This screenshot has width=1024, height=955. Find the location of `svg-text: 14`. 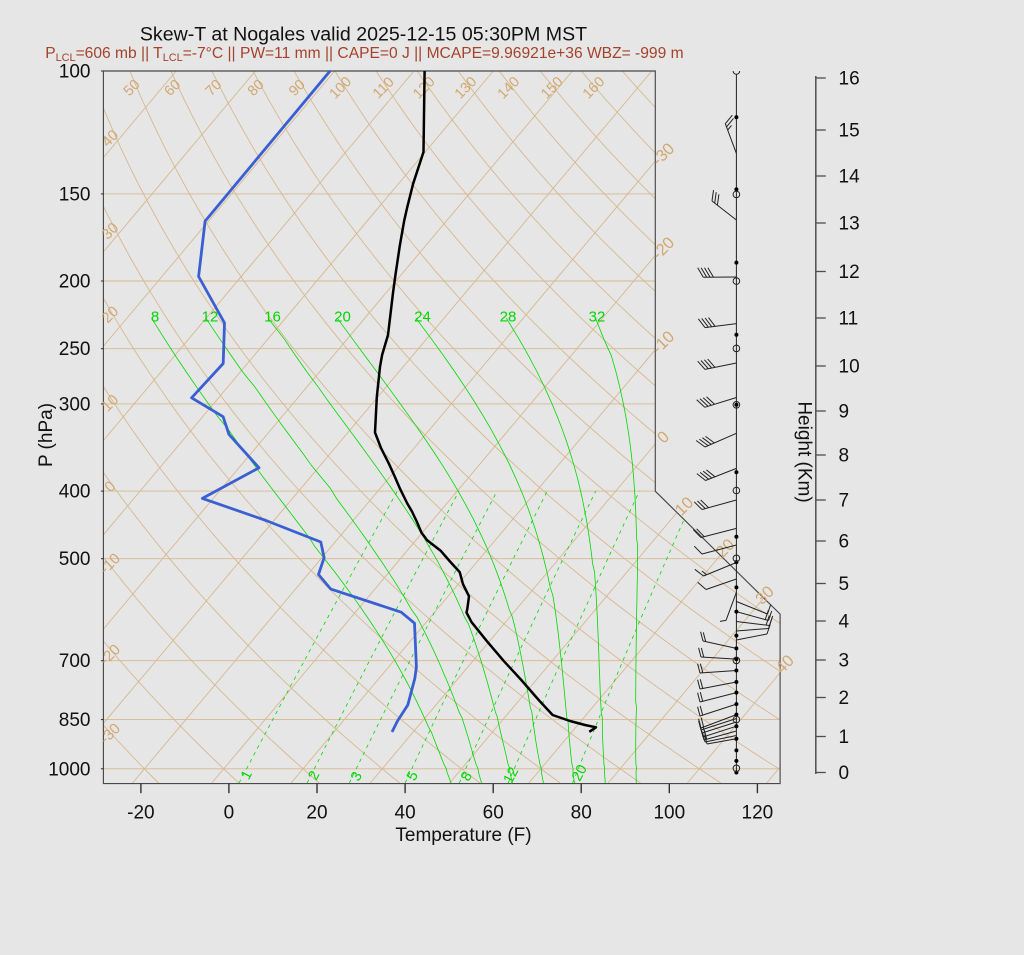

svg-text: 14 is located at coordinates (850, 177).